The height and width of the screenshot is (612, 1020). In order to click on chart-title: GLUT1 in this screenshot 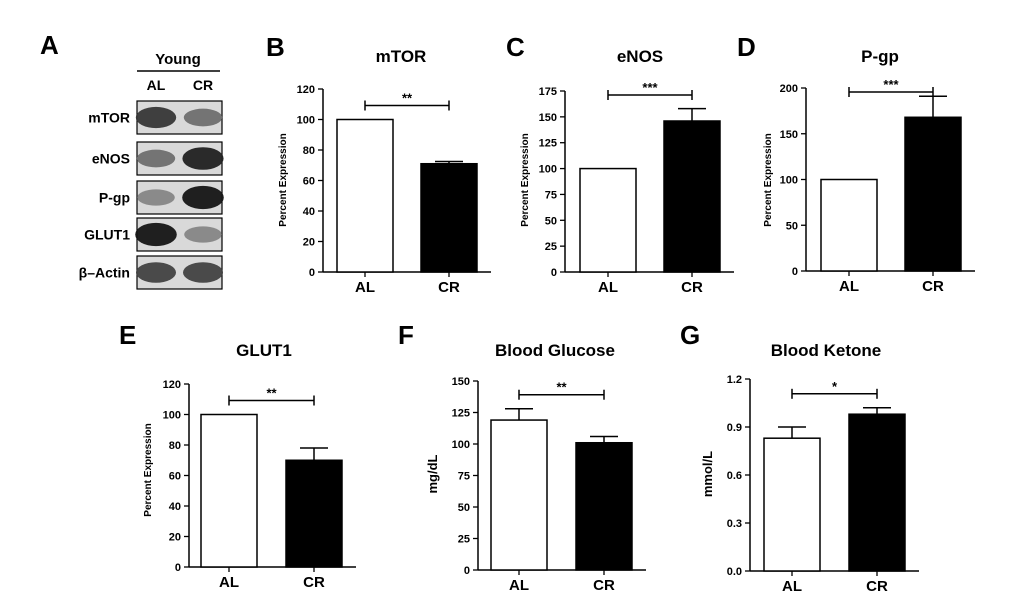, I will do `click(264, 350)`.